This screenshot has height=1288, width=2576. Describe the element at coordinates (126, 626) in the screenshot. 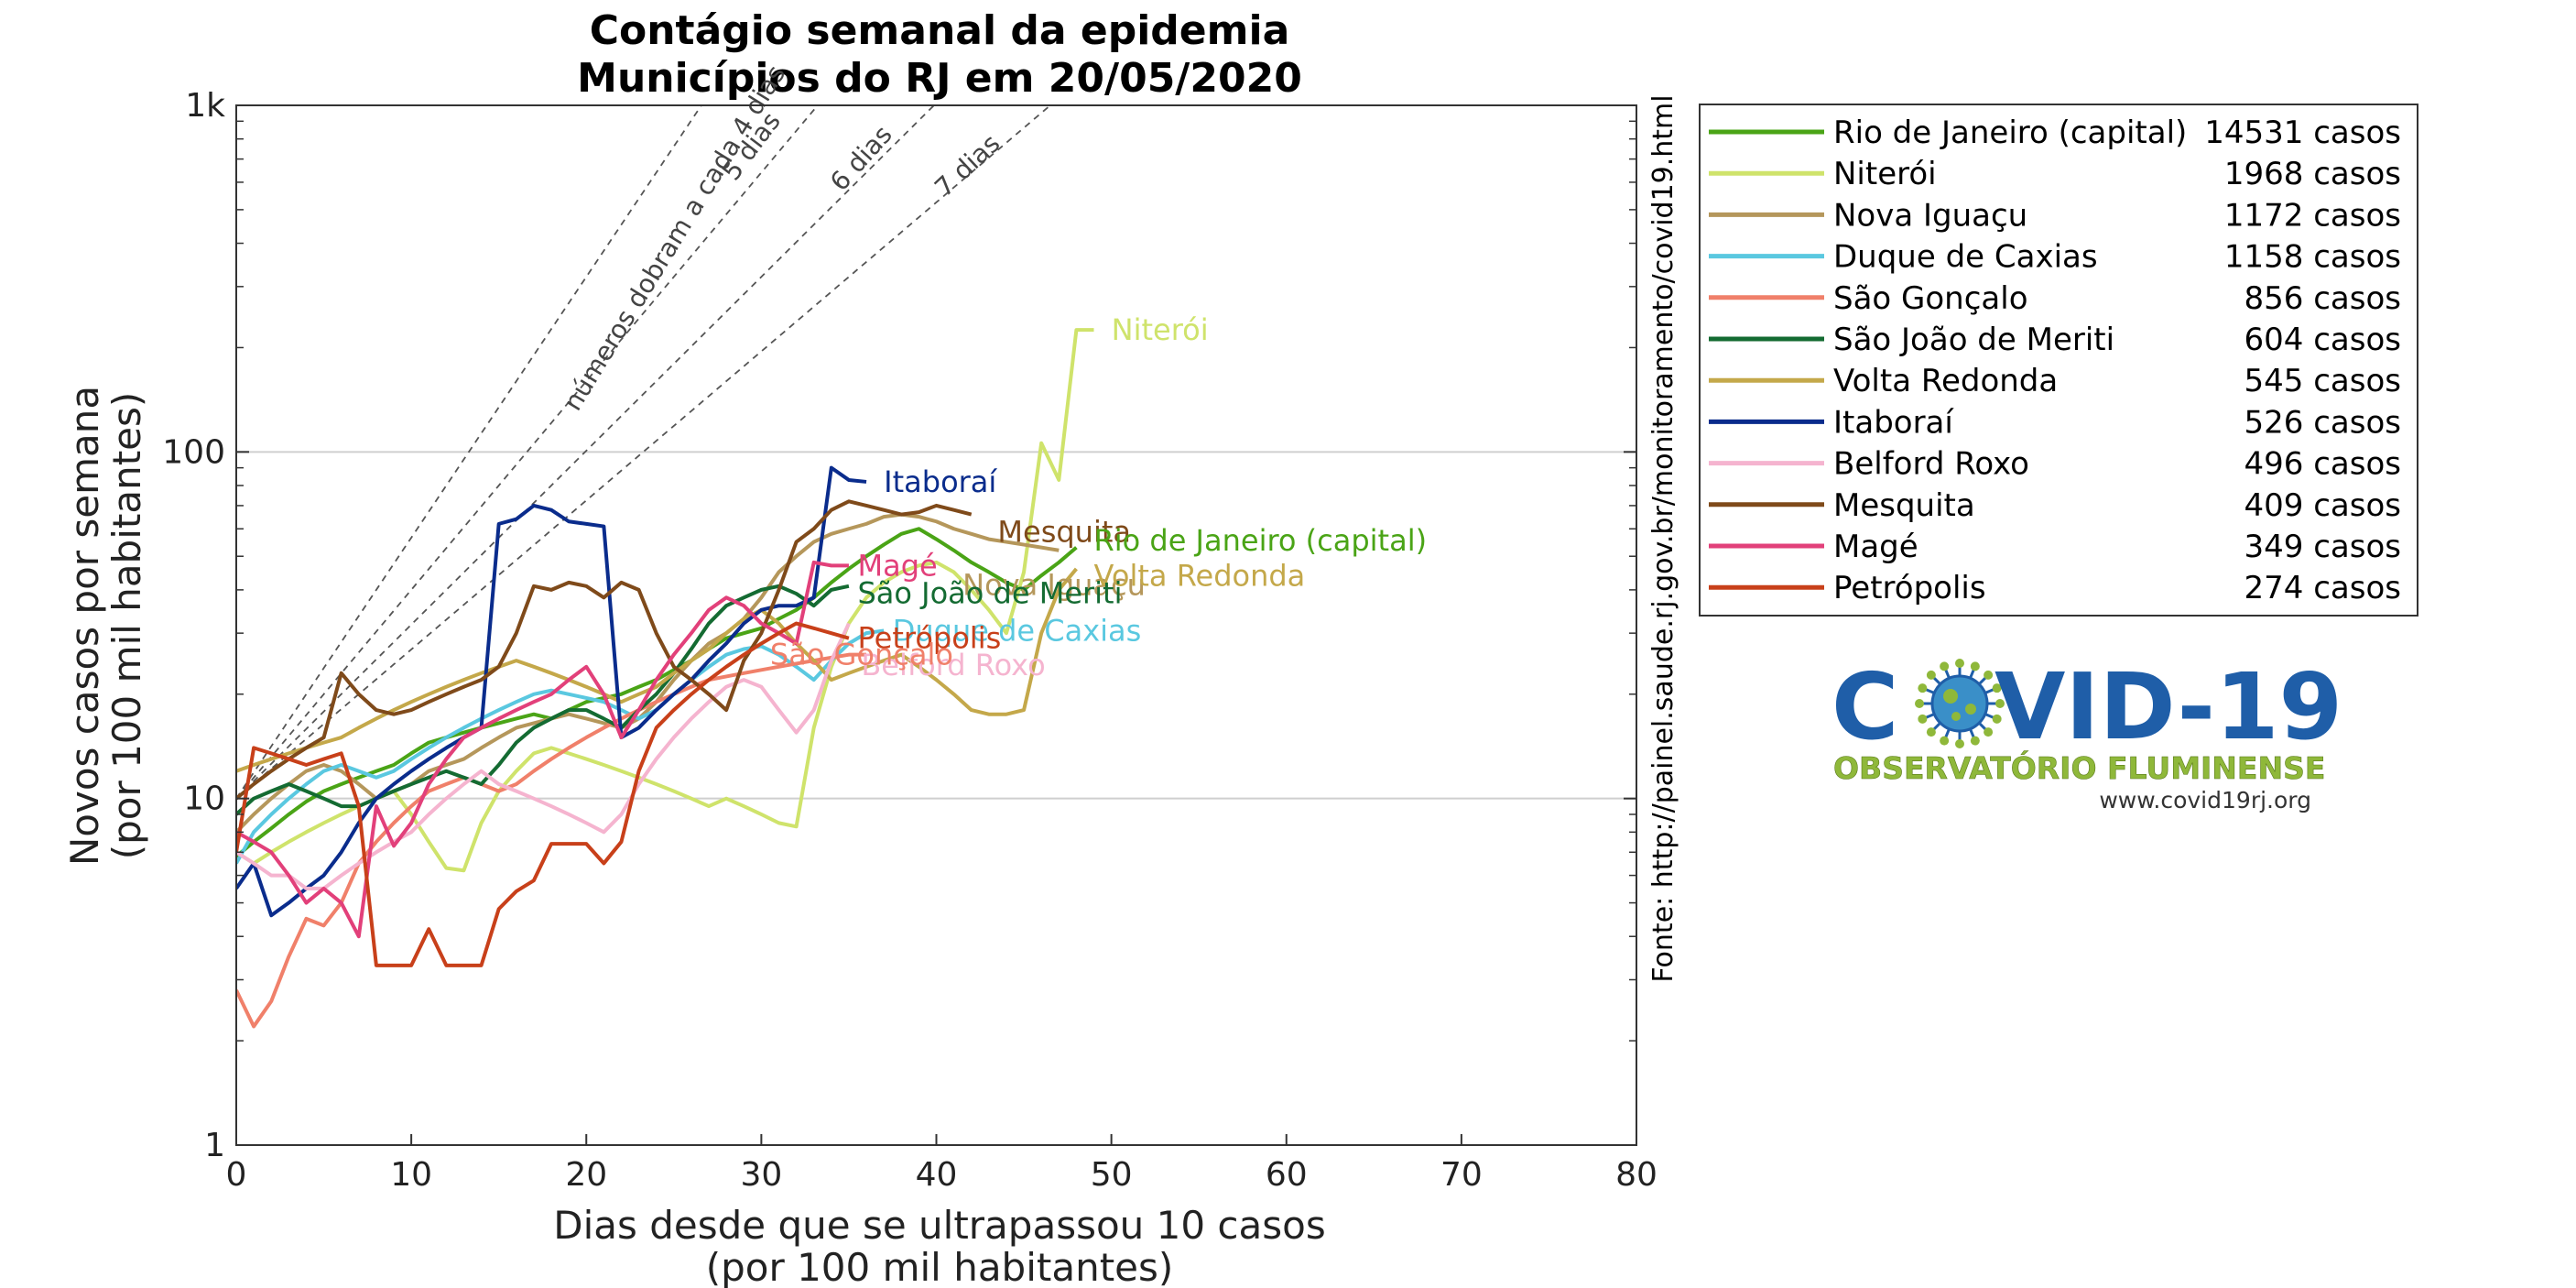

I see `y-axis-label-units: (por 100 mil habitantes)` at that location.